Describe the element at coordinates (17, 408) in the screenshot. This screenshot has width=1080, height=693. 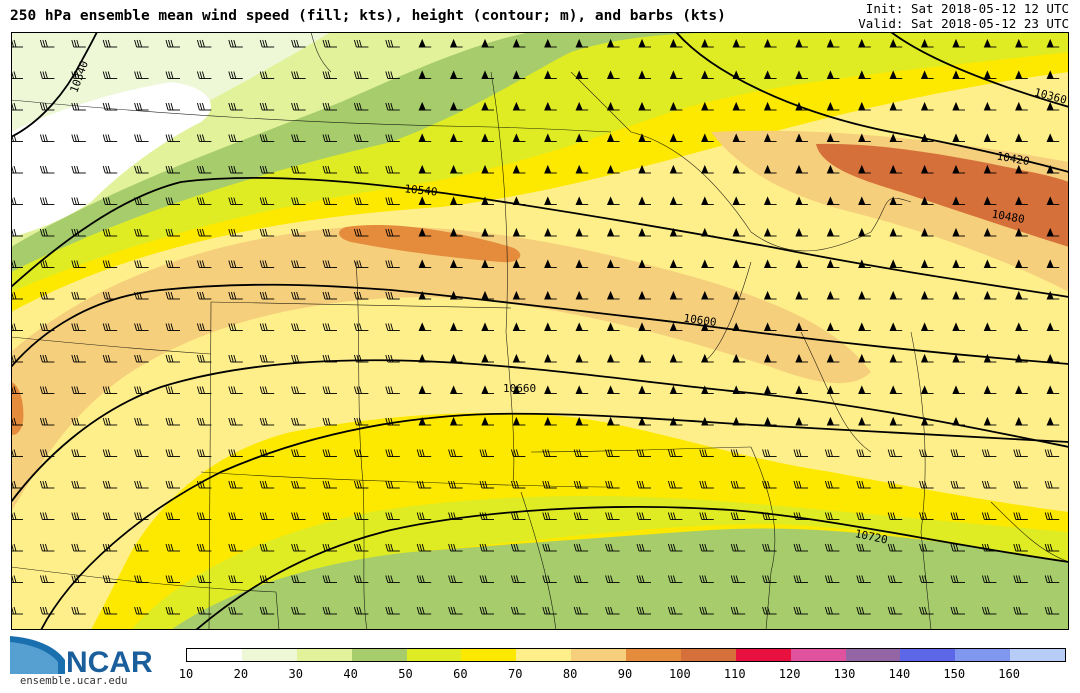
I see `fill-90-100-west` at that location.